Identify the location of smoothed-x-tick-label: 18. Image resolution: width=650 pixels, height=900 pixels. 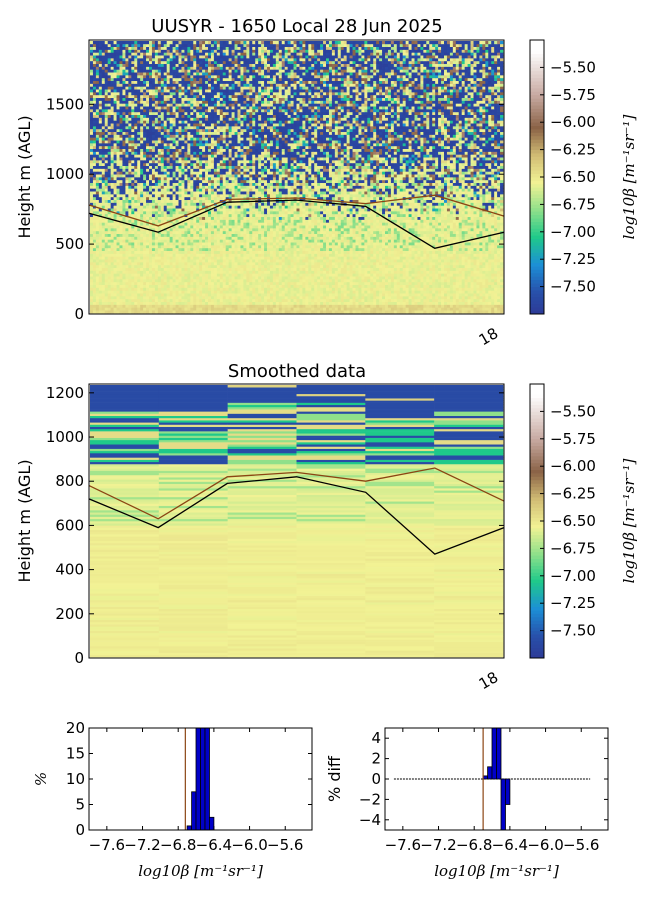
(489, 680).